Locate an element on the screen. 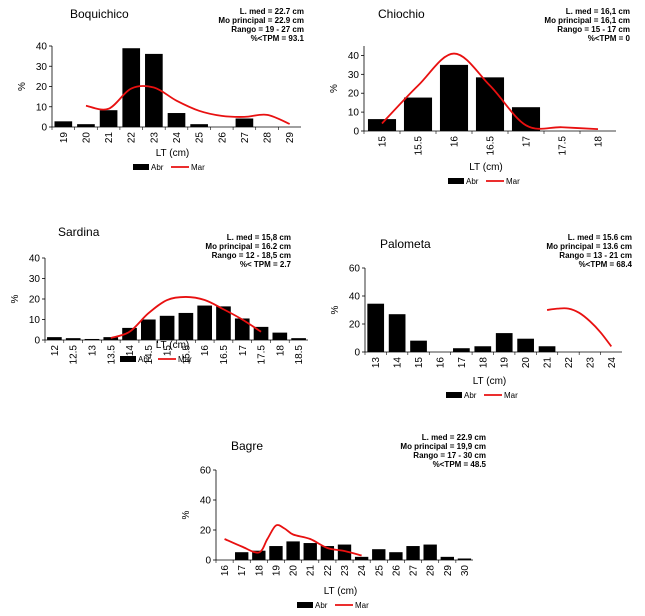  stats-line: %< TPM = 2.7 is located at coordinates (266, 264).